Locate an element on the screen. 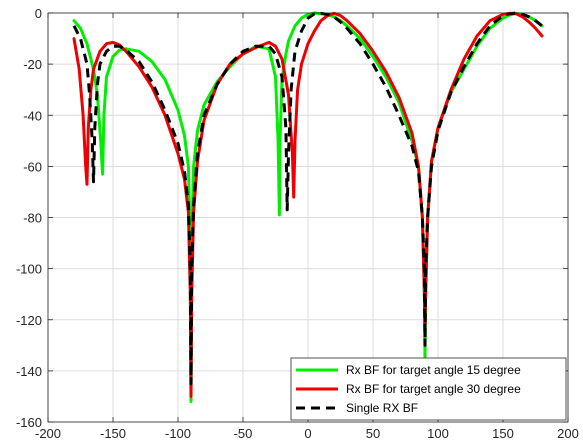 This screenshot has height=448, width=583. y-tick-label: -80 is located at coordinates (32, 218).